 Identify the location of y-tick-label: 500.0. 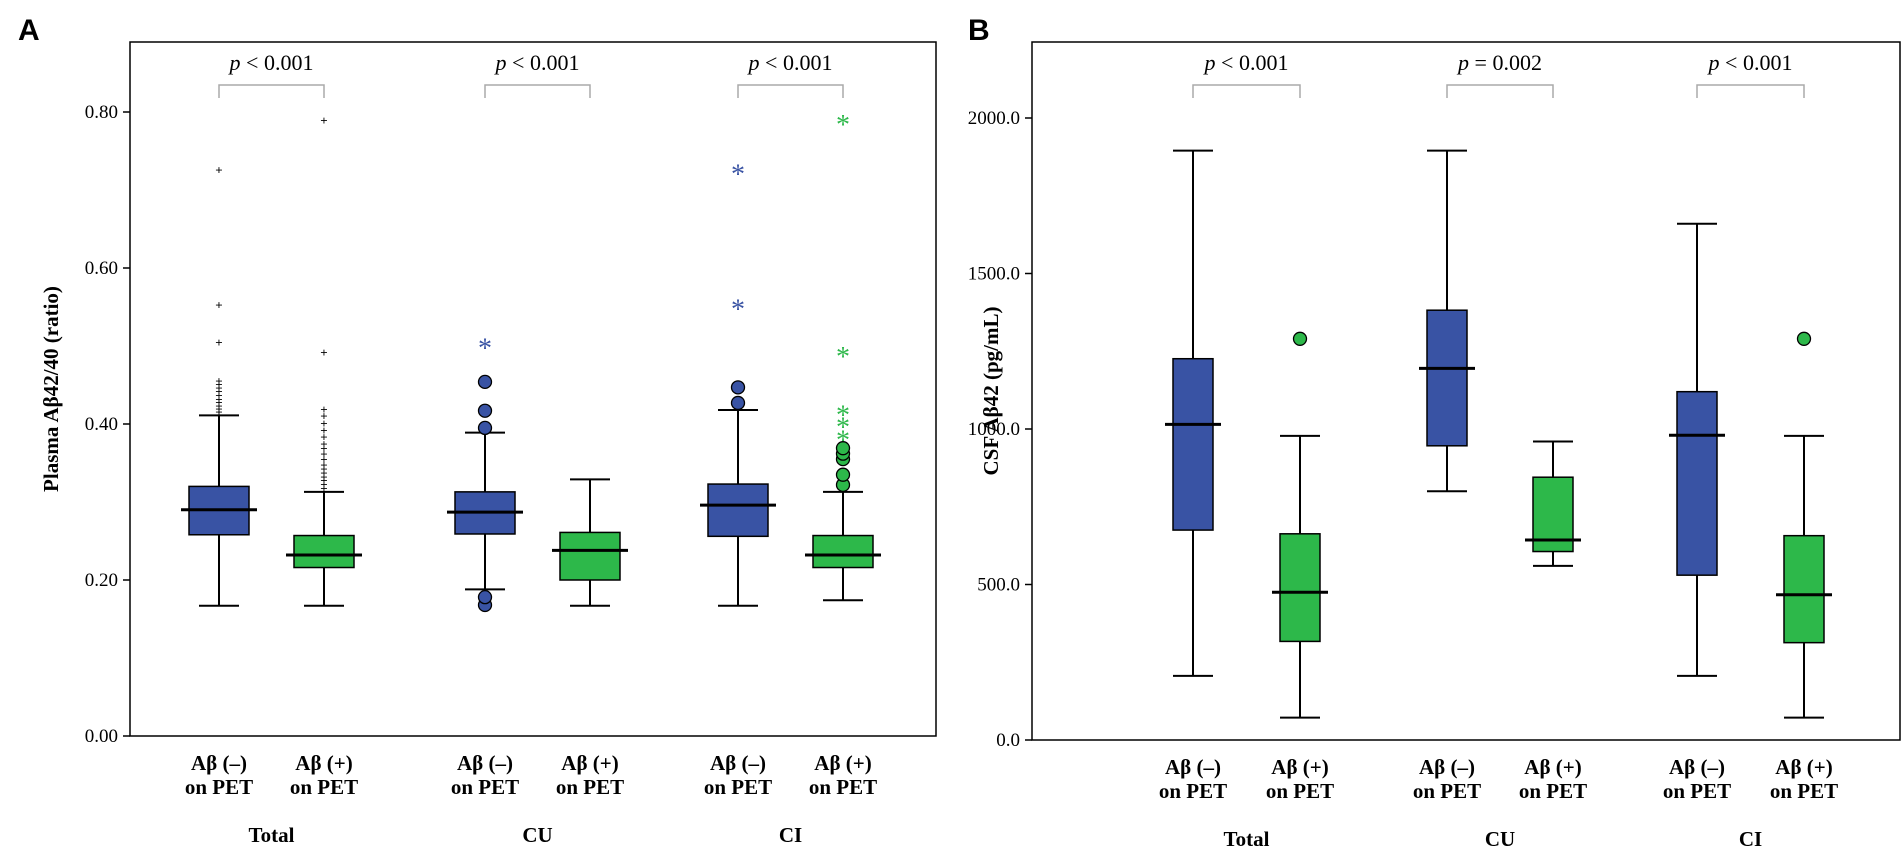
(998, 585).